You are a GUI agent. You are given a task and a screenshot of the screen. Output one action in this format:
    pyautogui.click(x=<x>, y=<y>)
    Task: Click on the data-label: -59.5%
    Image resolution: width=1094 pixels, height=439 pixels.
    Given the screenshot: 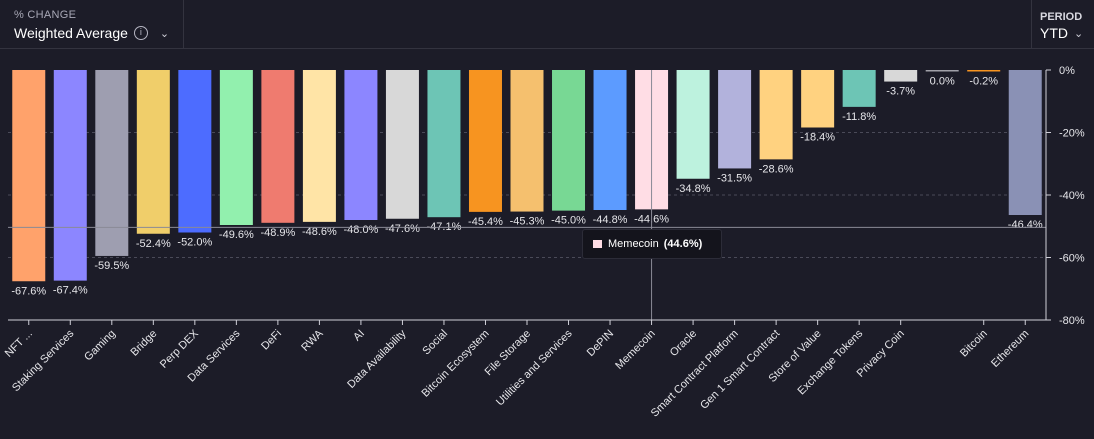 What is the action you would take?
    pyautogui.click(x=111, y=266)
    